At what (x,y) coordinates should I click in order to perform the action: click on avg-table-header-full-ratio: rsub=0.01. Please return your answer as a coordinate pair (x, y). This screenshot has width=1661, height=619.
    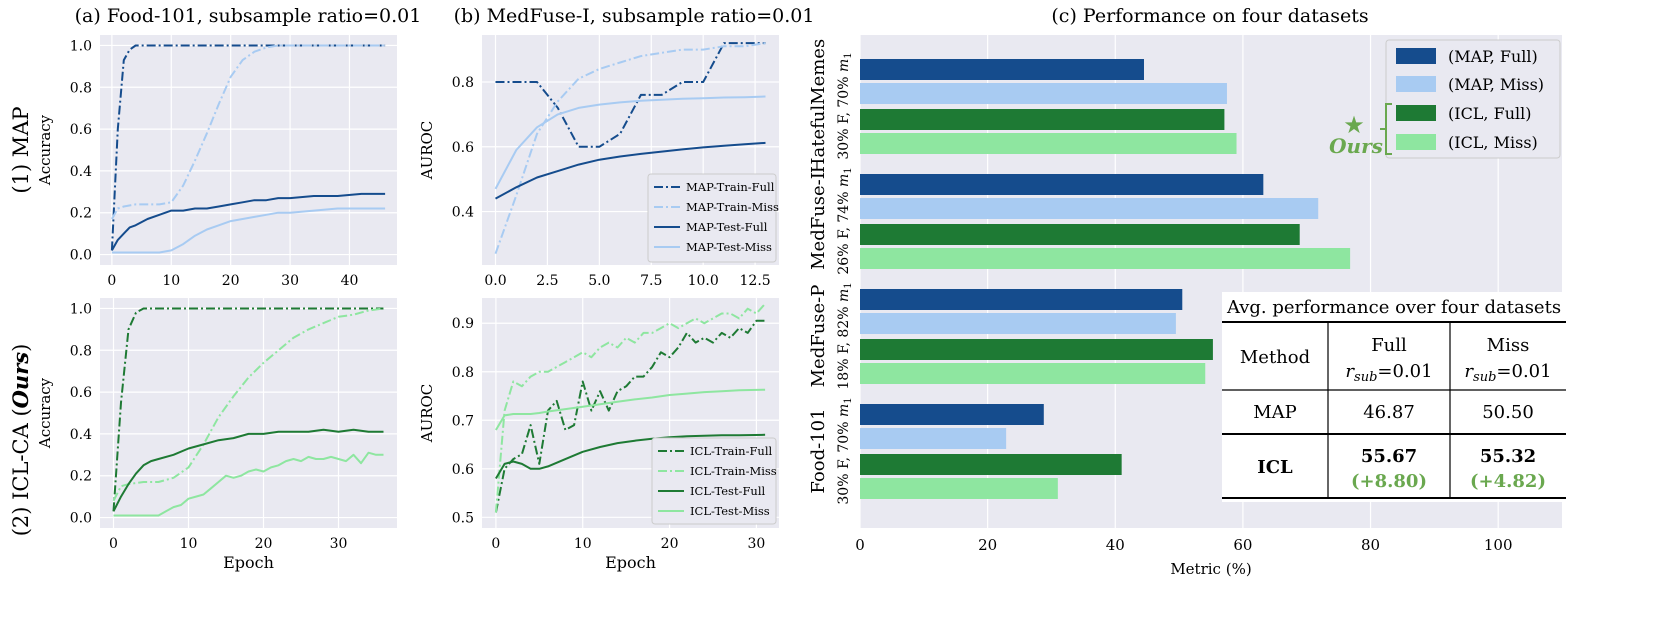
    Looking at the image, I should click on (1388, 373).